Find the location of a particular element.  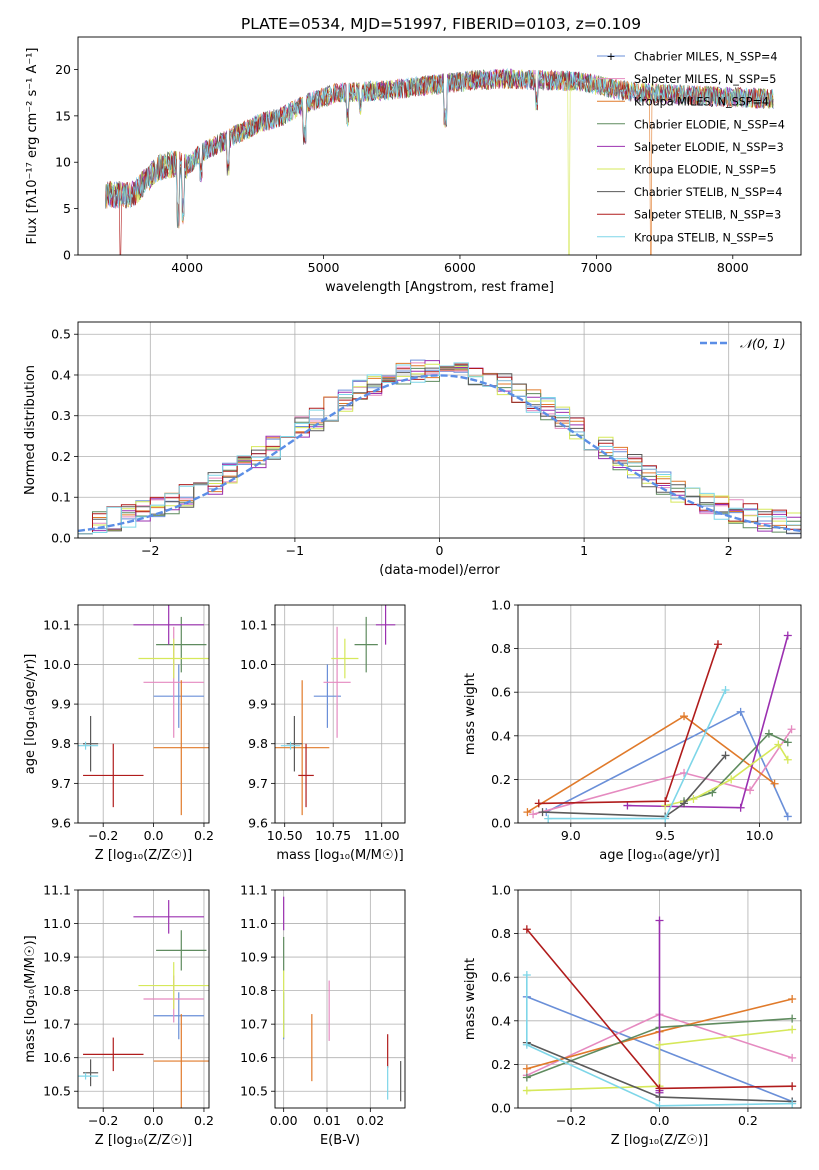

x-tick-label: 0 is located at coordinates (440, 550).